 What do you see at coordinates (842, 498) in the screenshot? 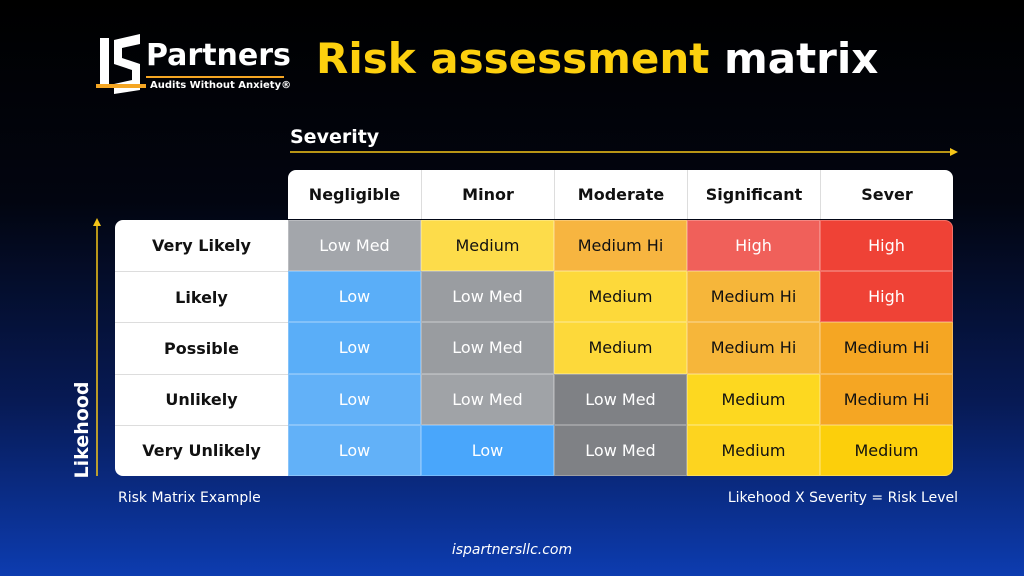
I see `footer-right: Likehood X Severity = Risk Level` at bounding box center [842, 498].